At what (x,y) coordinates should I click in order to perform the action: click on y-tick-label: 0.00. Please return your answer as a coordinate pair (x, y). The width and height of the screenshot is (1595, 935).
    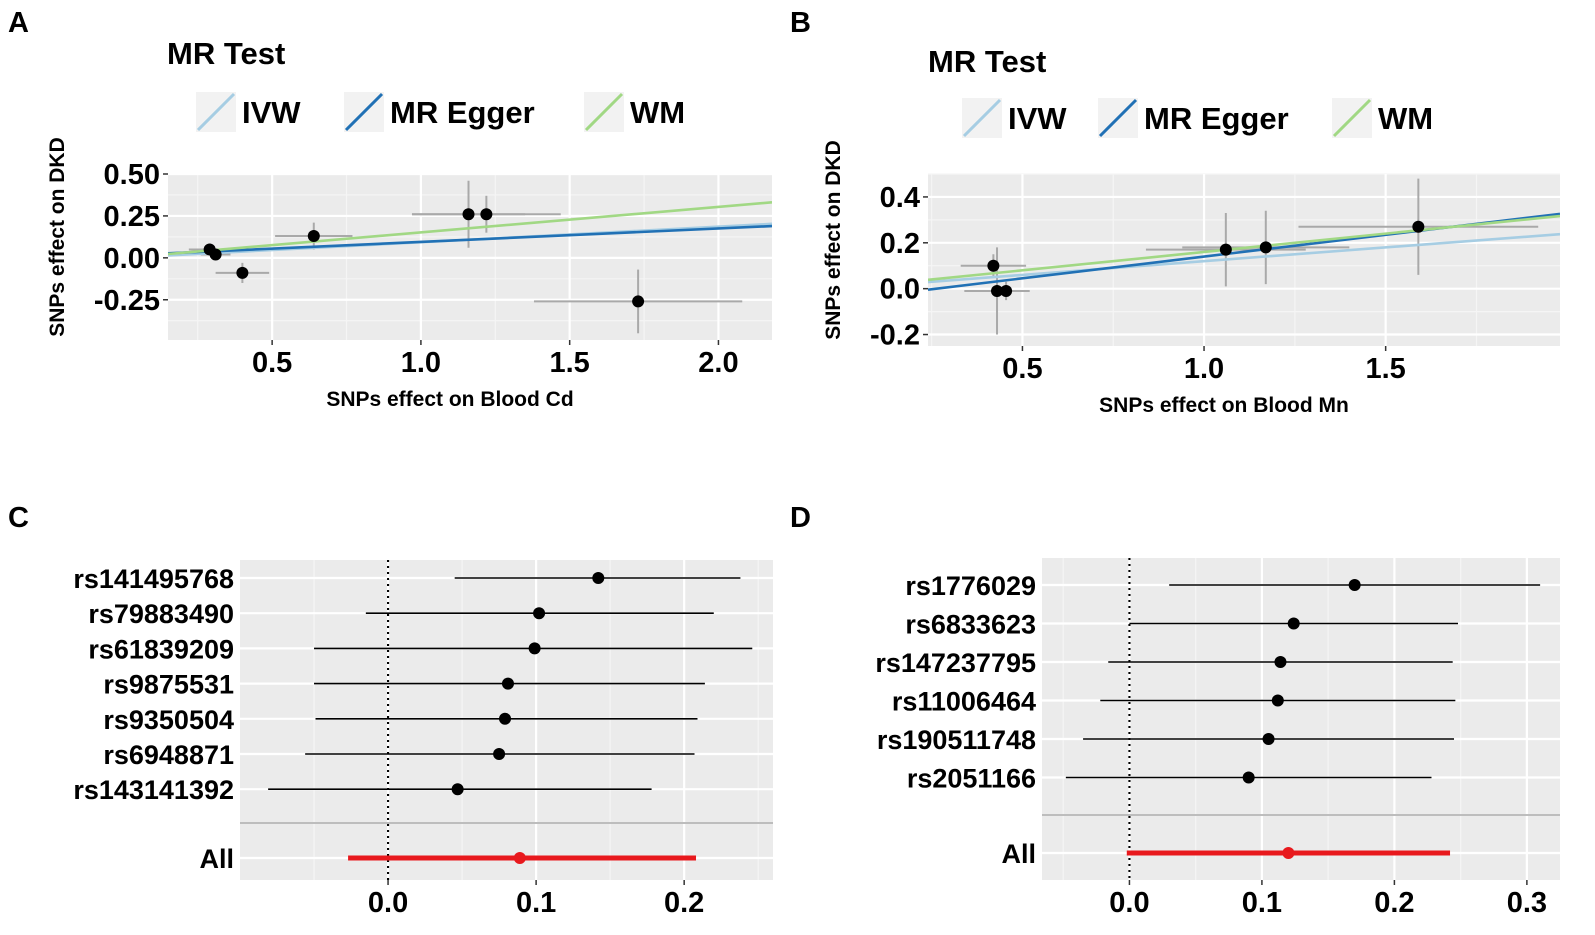
    Looking at the image, I should click on (132, 259).